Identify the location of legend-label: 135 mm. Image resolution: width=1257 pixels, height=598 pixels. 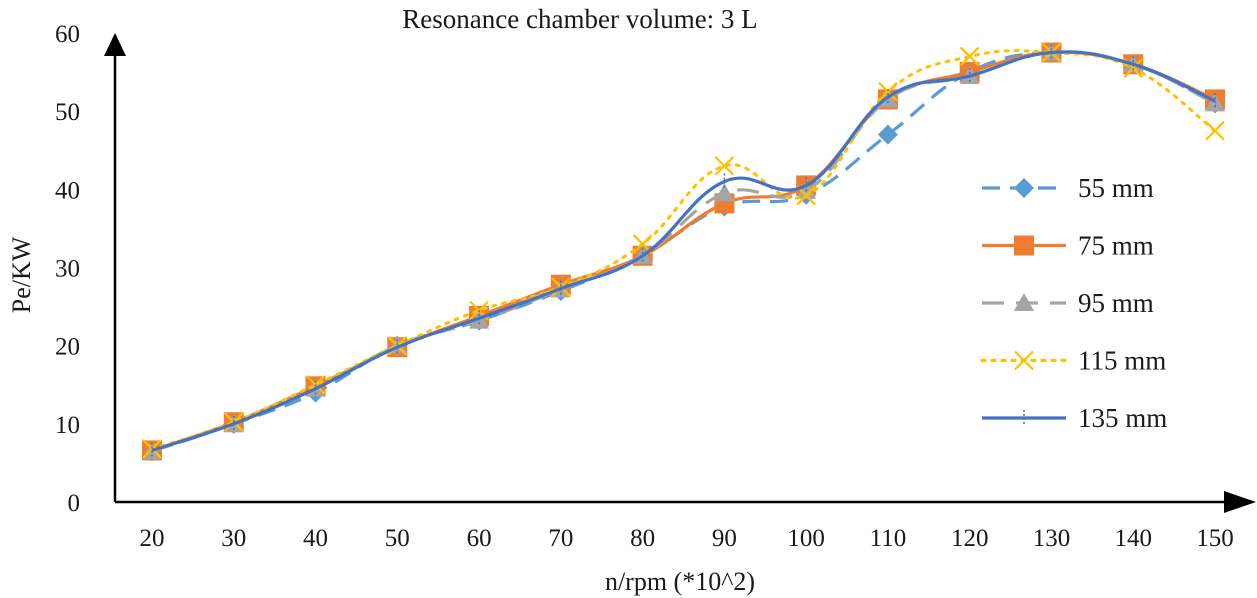
(1122, 418).